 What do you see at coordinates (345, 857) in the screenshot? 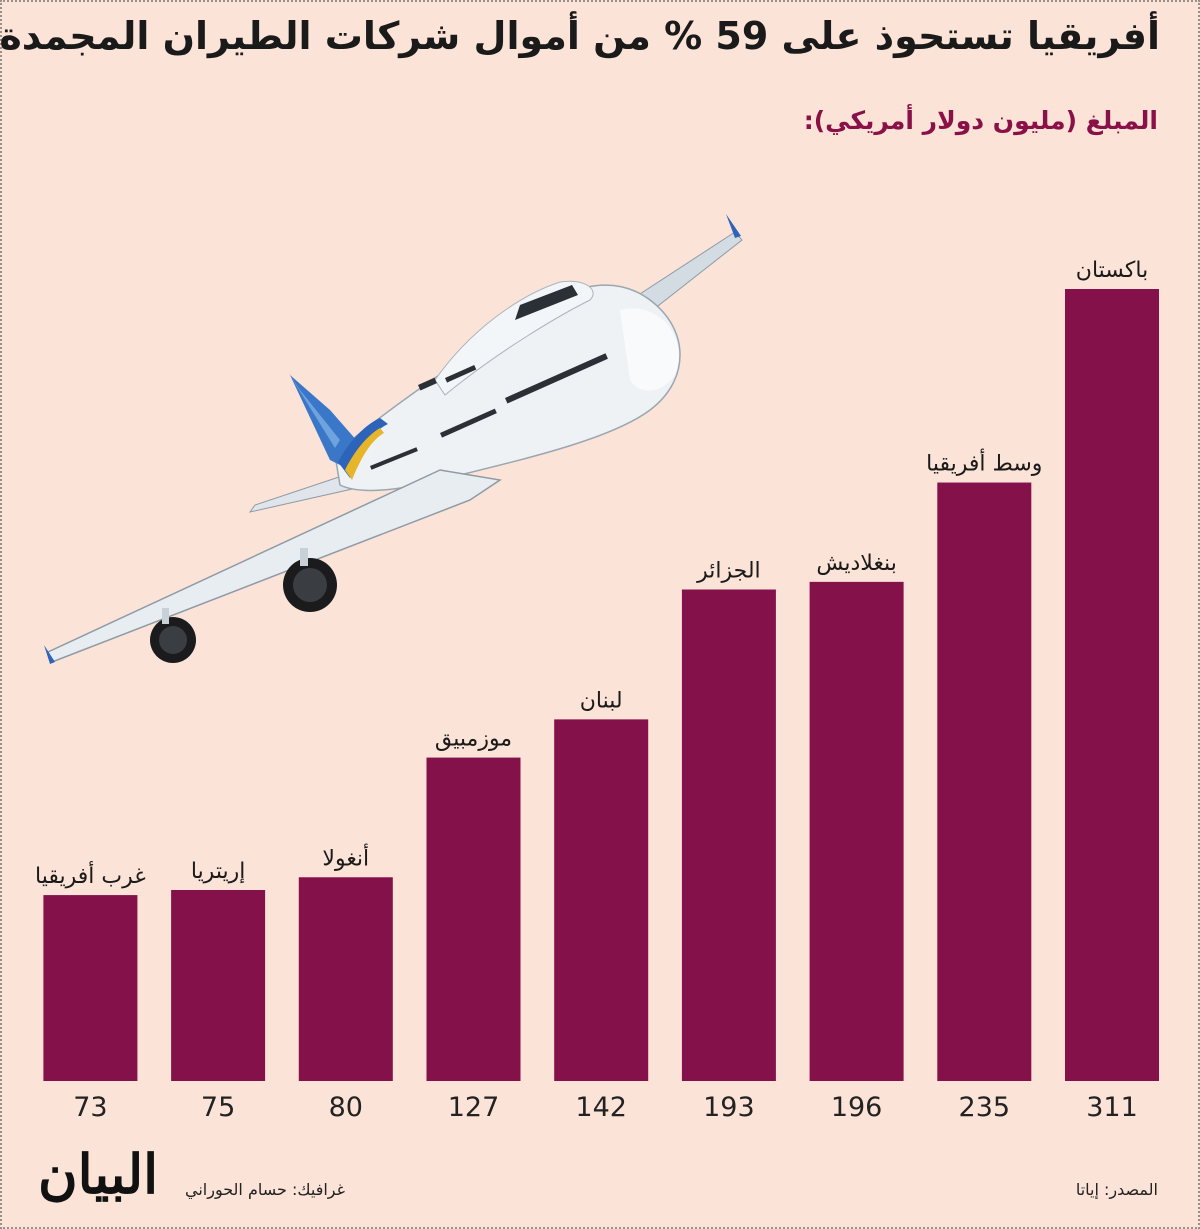
I see `category-label: أنغولا` at bounding box center [345, 857].